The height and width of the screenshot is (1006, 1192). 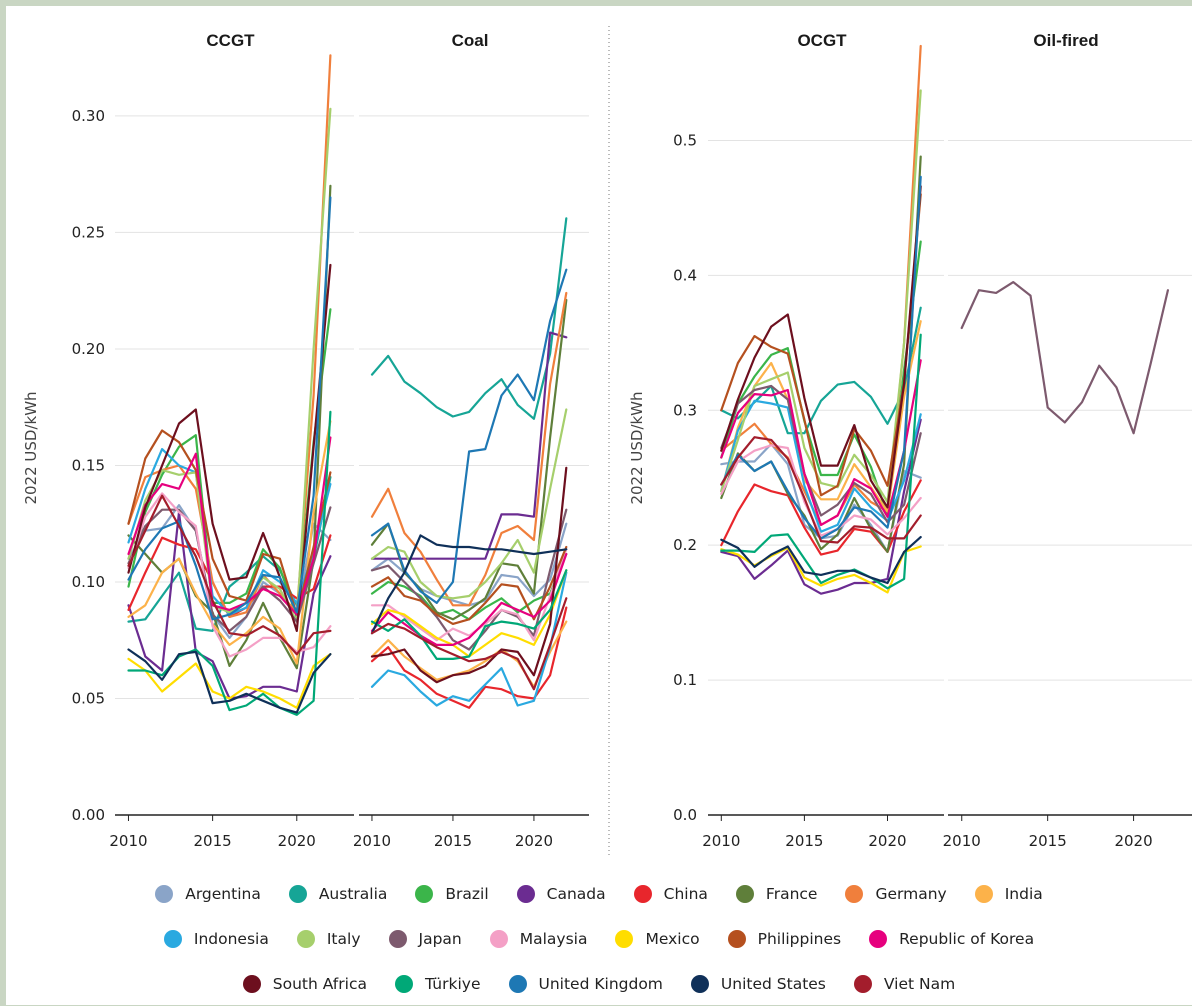 What do you see at coordinates (88, 698) in the screenshot?
I see `left-y-tick-label: 0.05` at bounding box center [88, 698].